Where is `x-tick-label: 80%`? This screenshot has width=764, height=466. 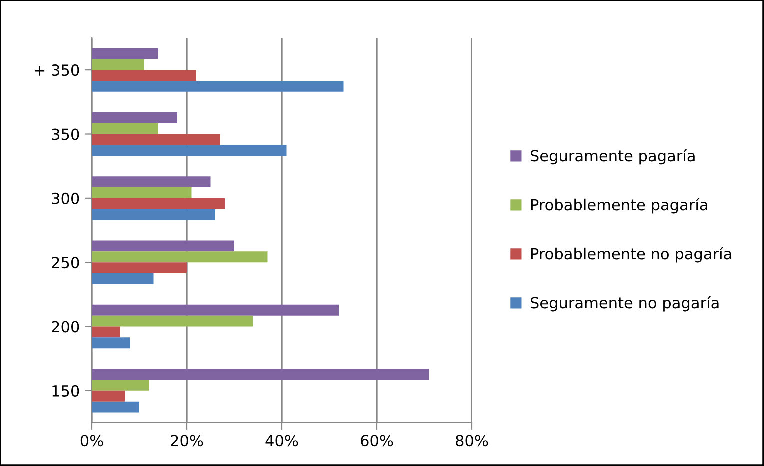
x-tick-label: 80% is located at coordinates (472, 441).